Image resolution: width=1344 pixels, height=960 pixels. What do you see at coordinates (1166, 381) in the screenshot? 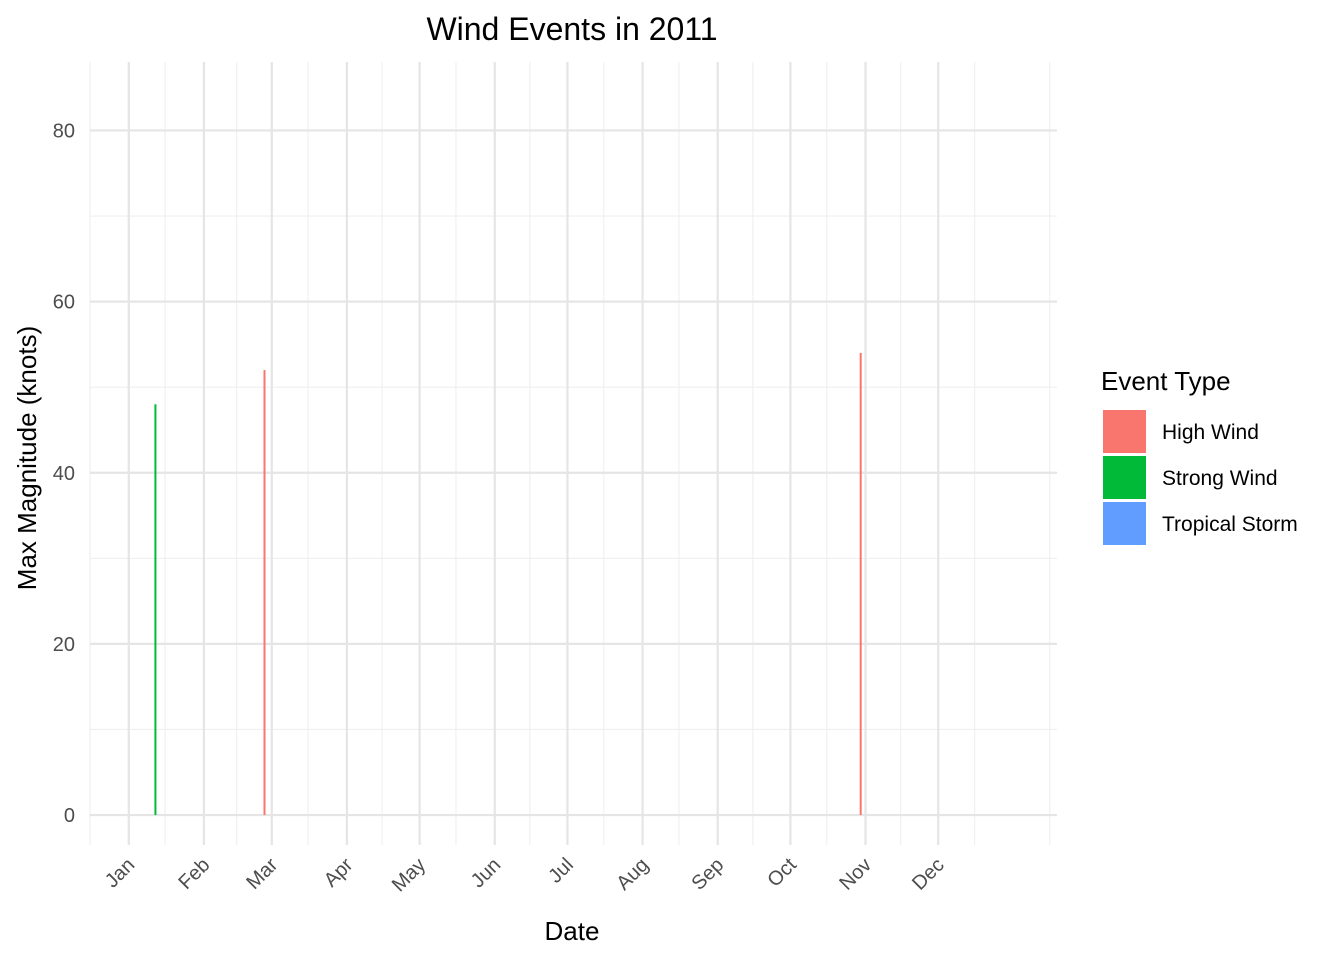
I see `legend-title: Event Type` at bounding box center [1166, 381].